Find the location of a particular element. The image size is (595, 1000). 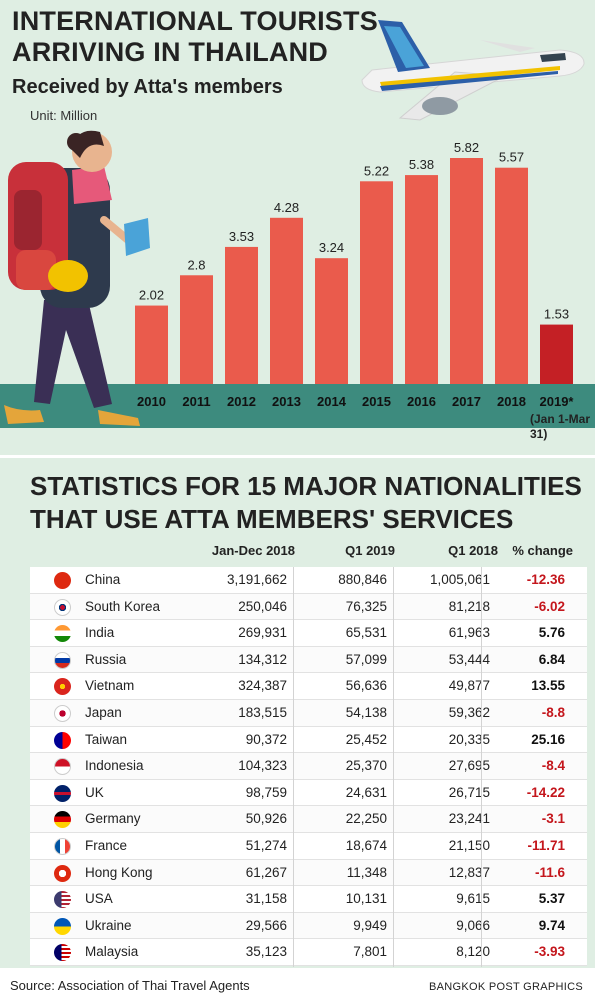

country-name: Malaysia is located at coordinates (112, 952).